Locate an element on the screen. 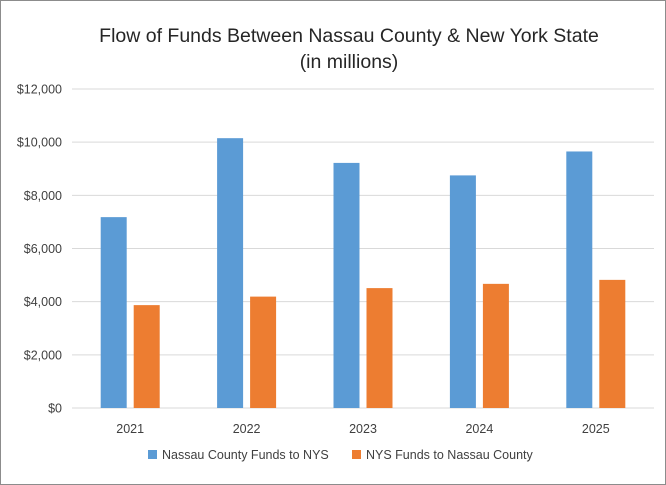 This screenshot has width=666, height=485. legend-label-2: NYS Funds to Nassau County is located at coordinates (449, 455).